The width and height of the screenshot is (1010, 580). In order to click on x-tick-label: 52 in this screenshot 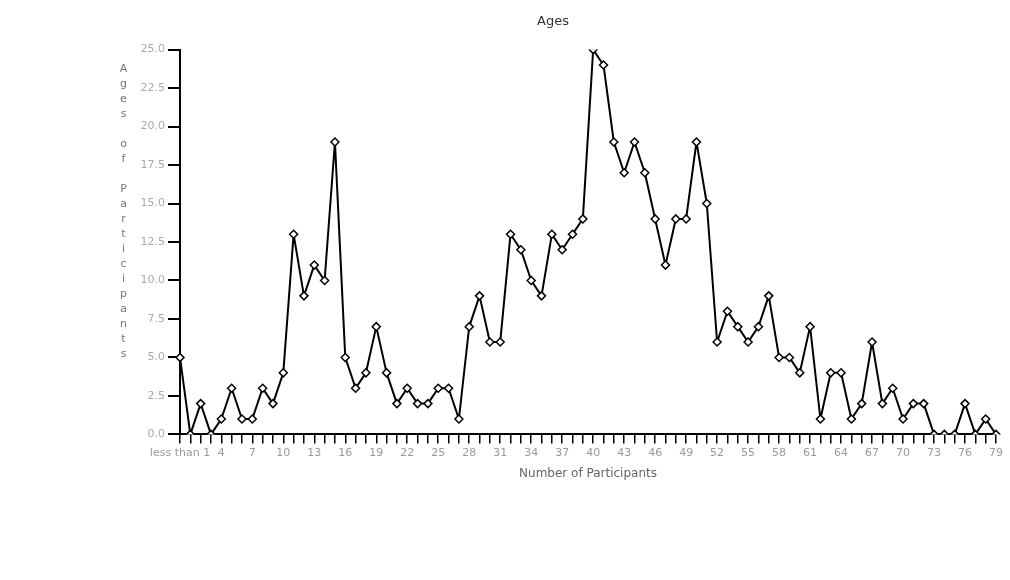, I will do `click(717, 452)`.